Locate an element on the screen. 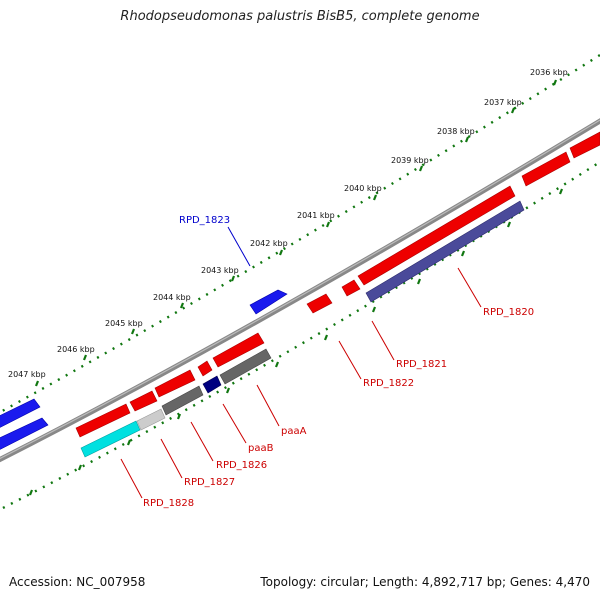 The height and width of the screenshot is (600, 600). accession-text: Accession: NC_007958 is located at coordinates (77, 582).